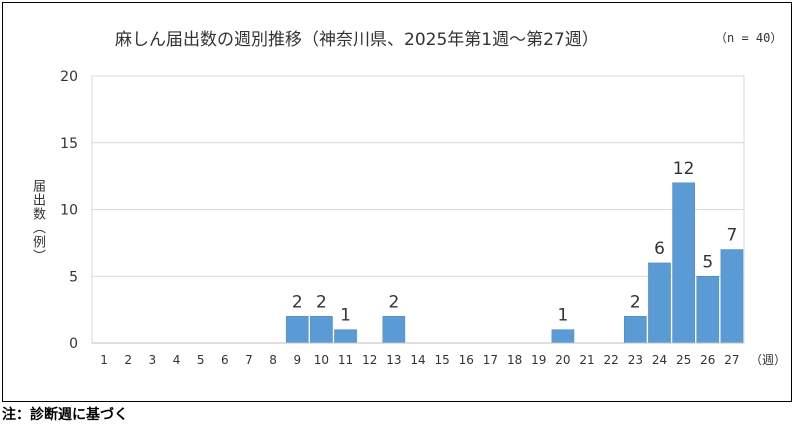 The image size is (796, 426). I want to click on x-tick-label: 23, so click(635, 360).